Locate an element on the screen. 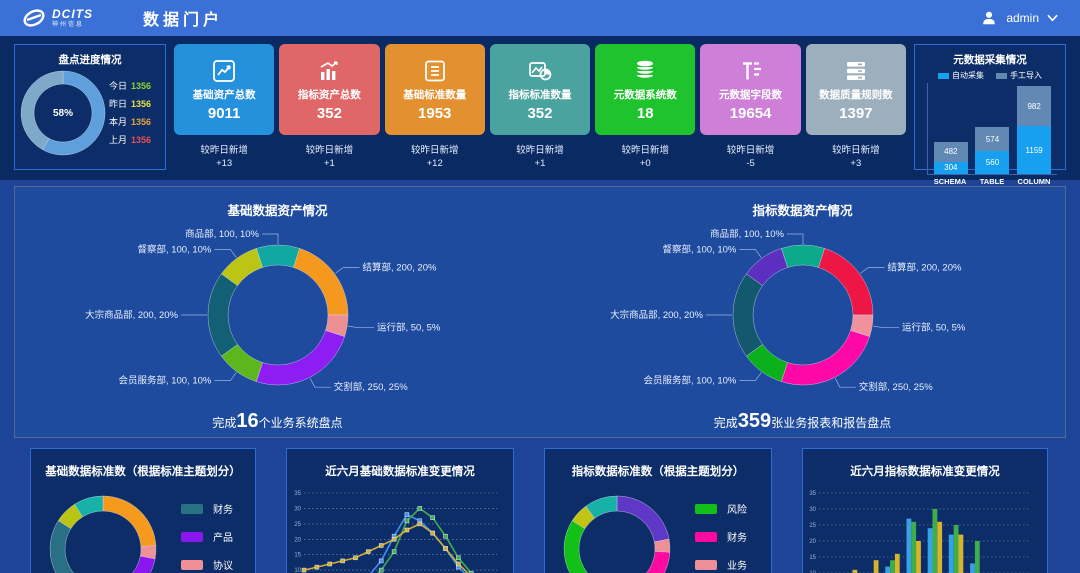  kpi-card: 数据质量规则数 1397 is located at coordinates (855, 89).